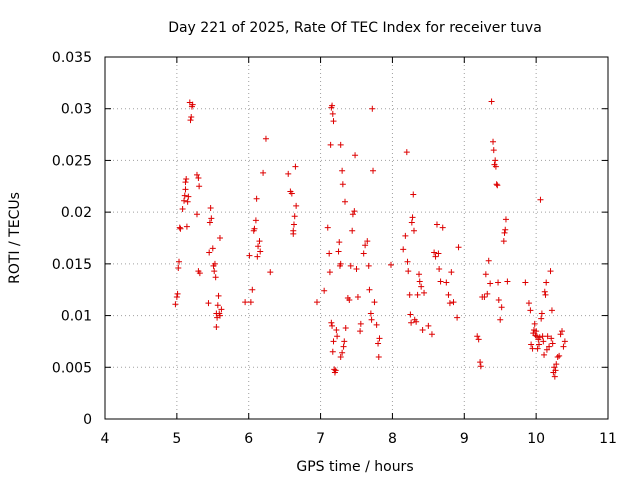 The height and width of the screenshot is (480, 640). Describe the element at coordinates (359, 439) in the screenshot. I see `x-tick-labels: 4 5 6 7 8 9 10 11` at that location.